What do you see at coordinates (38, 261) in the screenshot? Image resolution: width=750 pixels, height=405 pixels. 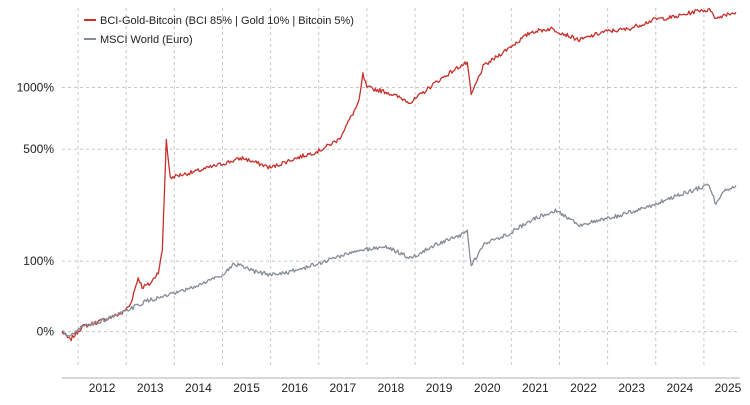 I see `y-tick-label: 100%` at bounding box center [38, 261].